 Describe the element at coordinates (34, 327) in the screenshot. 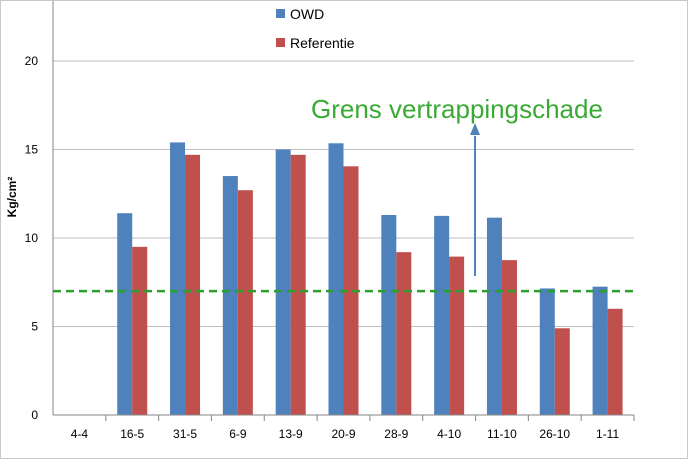

I see `y-tick-label: 5` at that location.